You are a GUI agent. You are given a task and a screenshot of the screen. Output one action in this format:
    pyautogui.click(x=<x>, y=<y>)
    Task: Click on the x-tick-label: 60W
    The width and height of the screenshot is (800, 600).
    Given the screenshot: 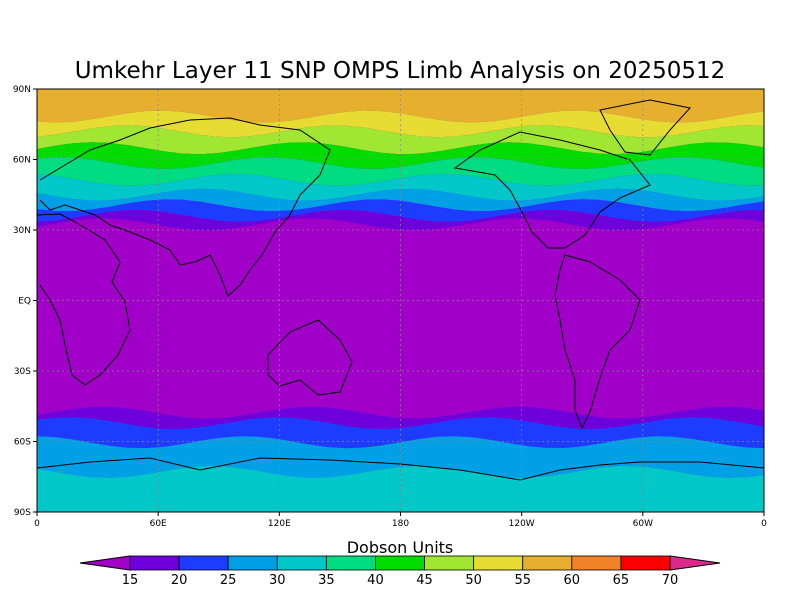 What is the action you would take?
    pyautogui.click(x=643, y=524)
    